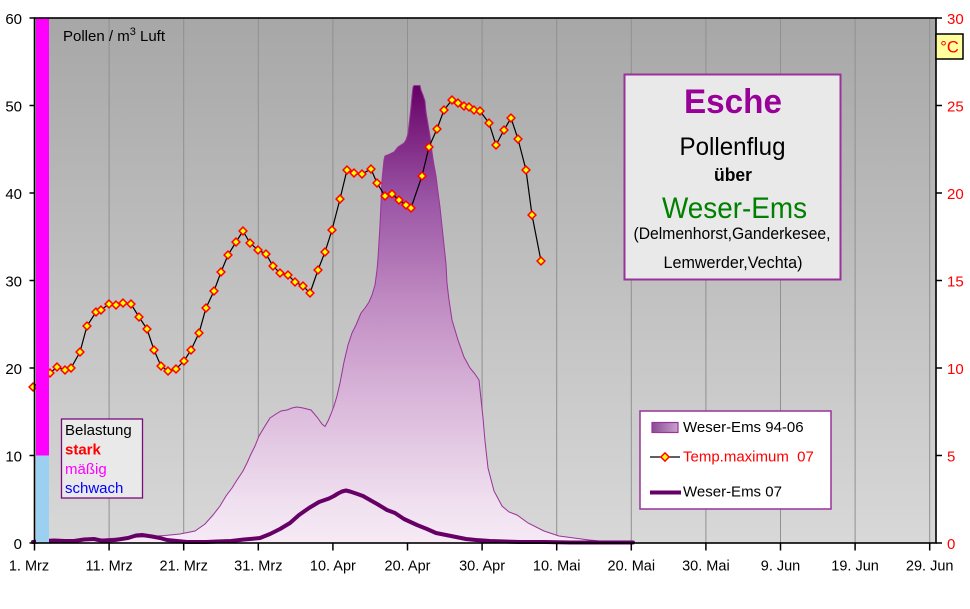 The image size is (970, 609). Describe the element at coordinates (781, 567) in the screenshot. I see `svg-text: 9. Jun` at that location.